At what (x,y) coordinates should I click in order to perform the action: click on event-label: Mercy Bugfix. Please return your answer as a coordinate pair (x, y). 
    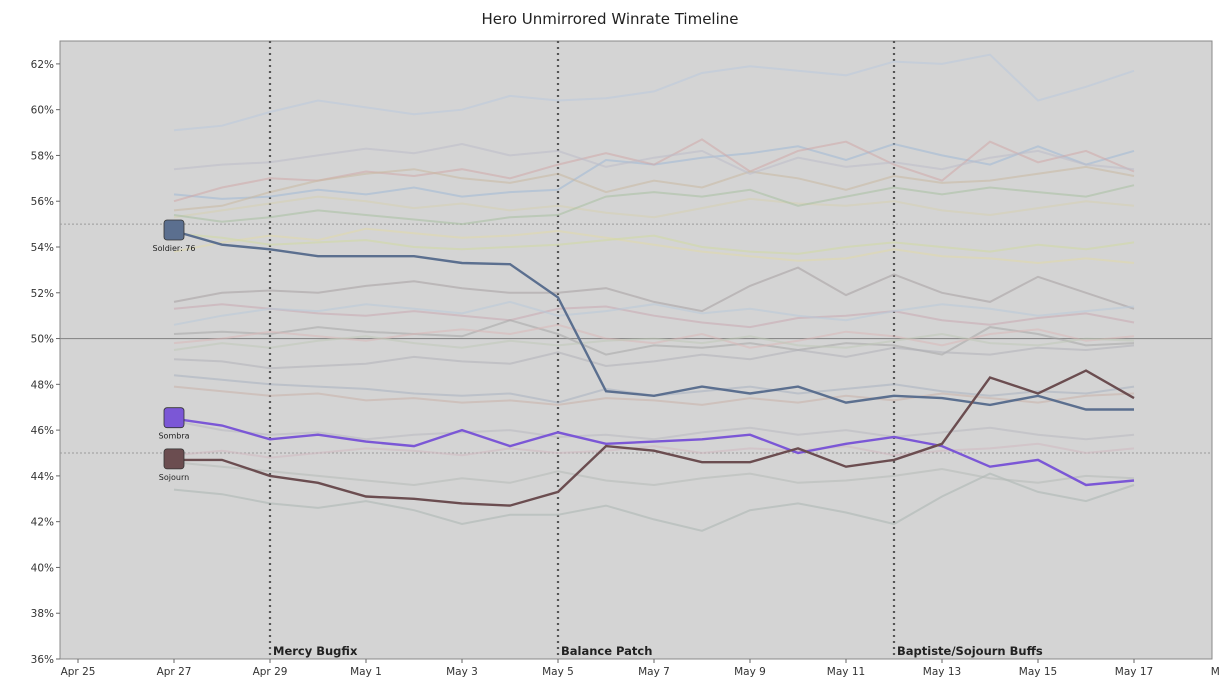
    Looking at the image, I should click on (315, 651).